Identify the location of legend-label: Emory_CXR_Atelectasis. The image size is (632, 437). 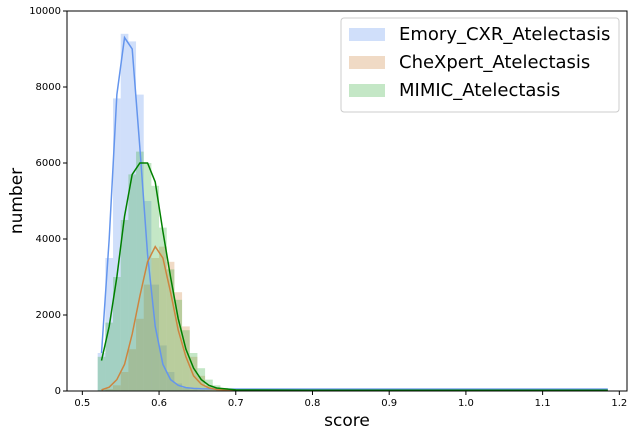
(504, 34).